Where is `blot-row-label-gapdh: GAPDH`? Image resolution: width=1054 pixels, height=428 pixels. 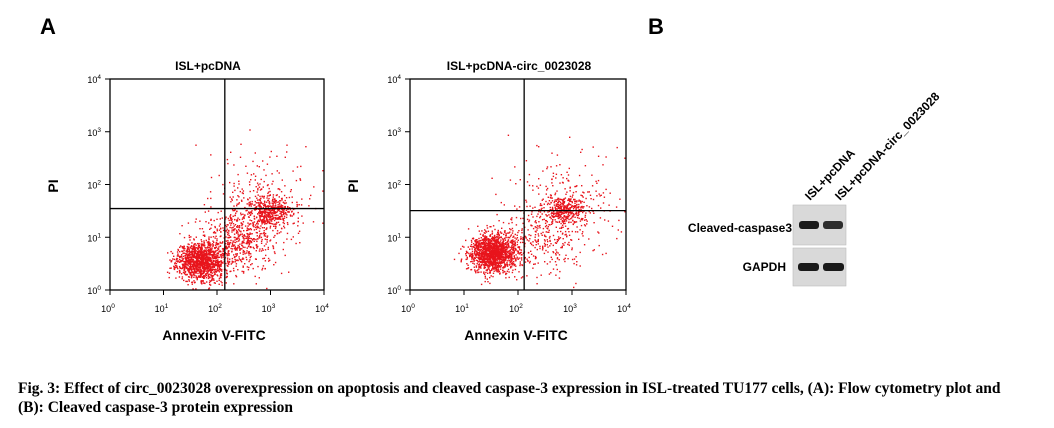
blot-row-label-gapdh: GAPDH is located at coordinates (764, 267).